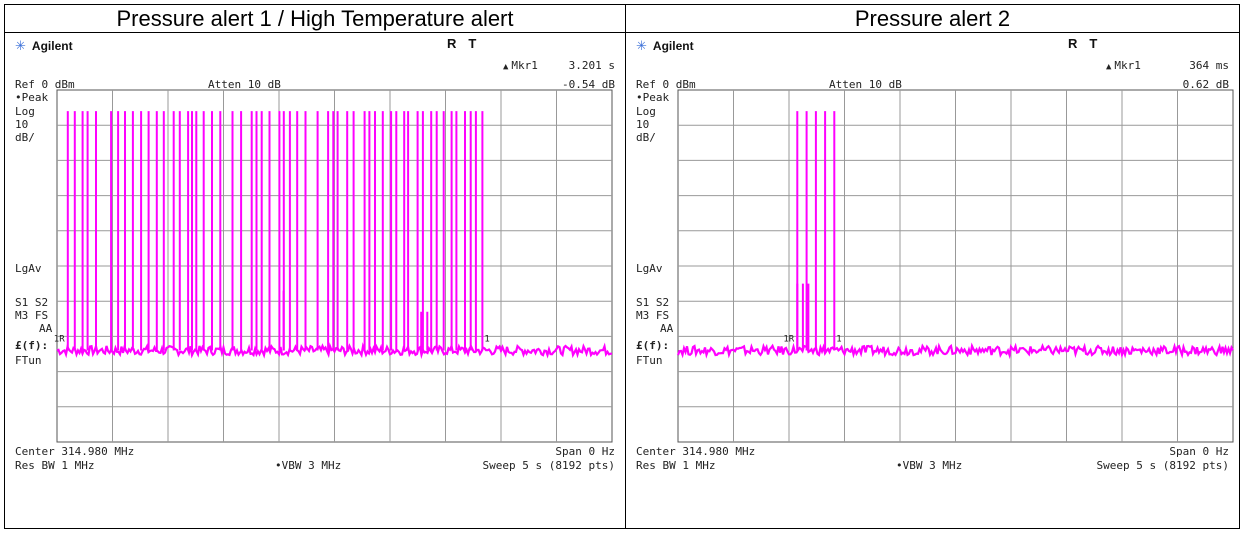 Image resolution: width=1248 pixels, height=533 pixels. What do you see at coordinates (1205, 84) in the screenshot?
I see `marker-level: 0.62 dB` at bounding box center [1205, 84].